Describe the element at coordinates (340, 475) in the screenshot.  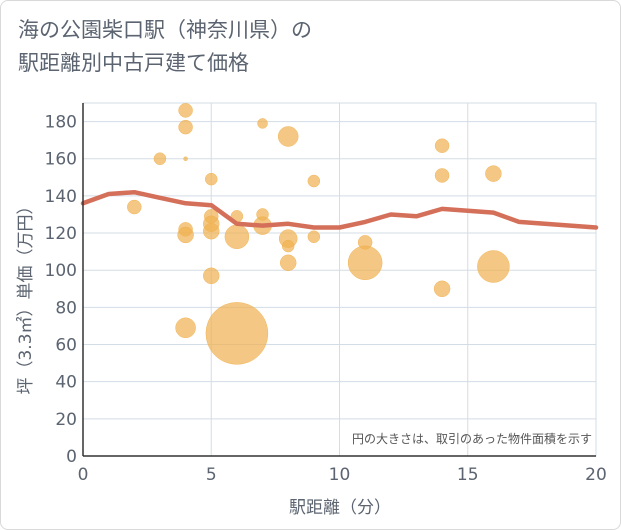
I see `x-tick-label: 10` at that location.